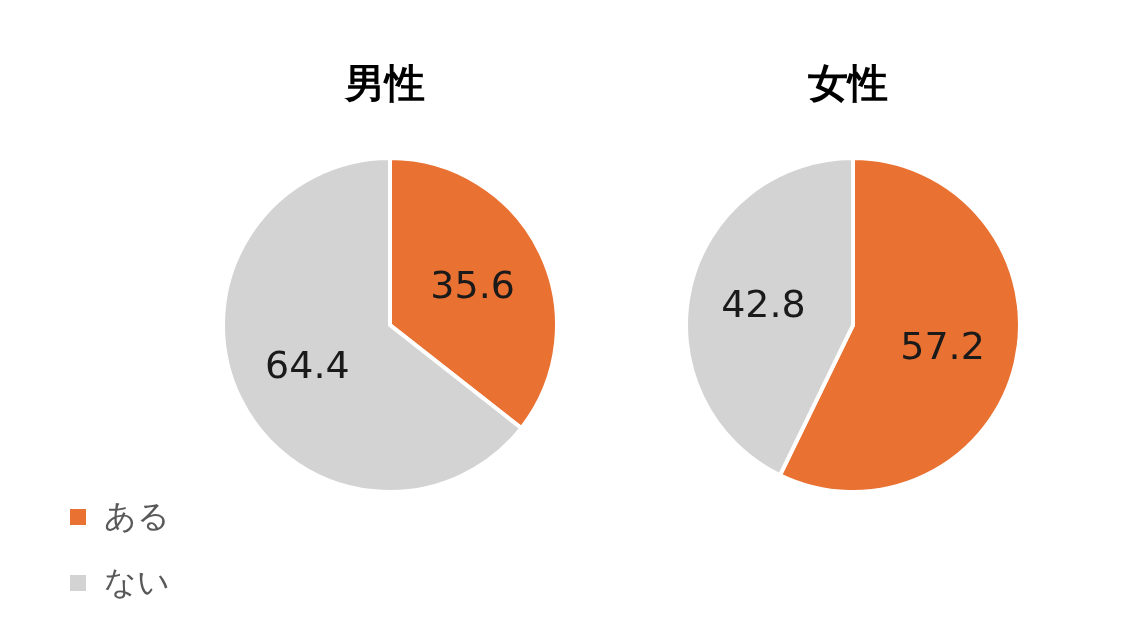 The image size is (1135, 637). What do you see at coordinates (137, 582) in the screenshot?
I see `legend-label: ない` at bounding box center [137, 582].